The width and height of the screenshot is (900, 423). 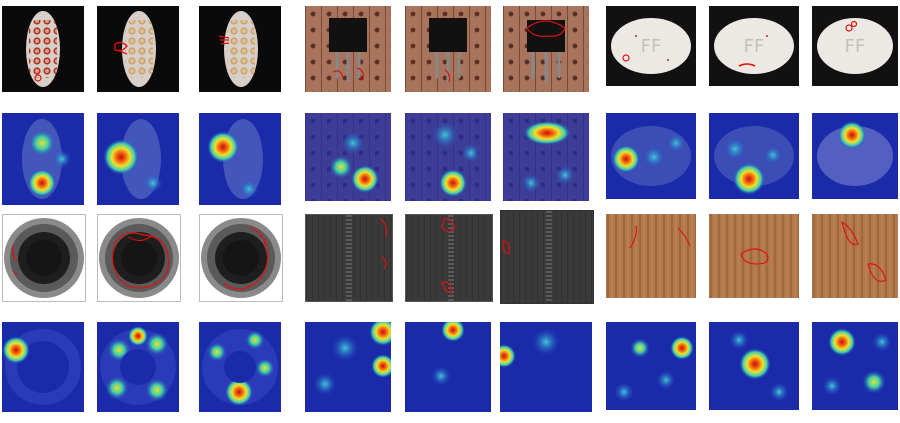 I want to click on sample-pill-1: FF, so click(x=651, y=46).